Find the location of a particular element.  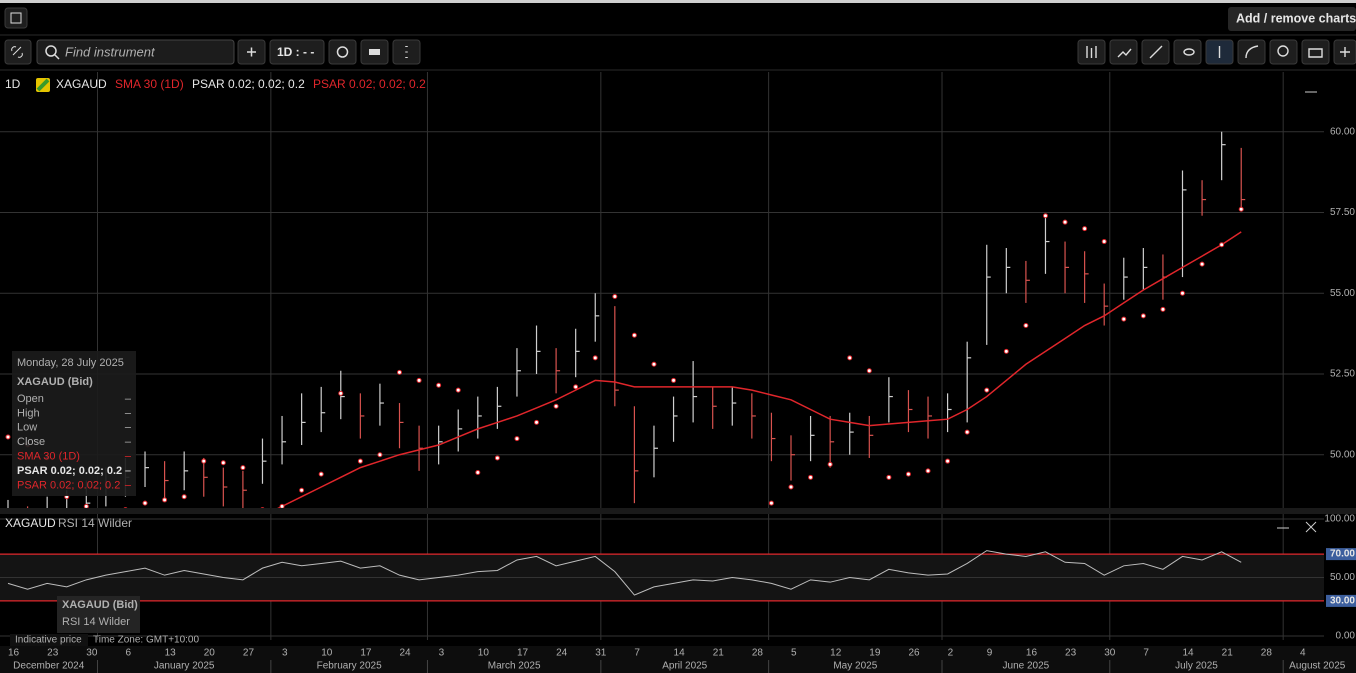

timezone: Time Zone: GMT+10:00 is located at coordinates (146, 640).